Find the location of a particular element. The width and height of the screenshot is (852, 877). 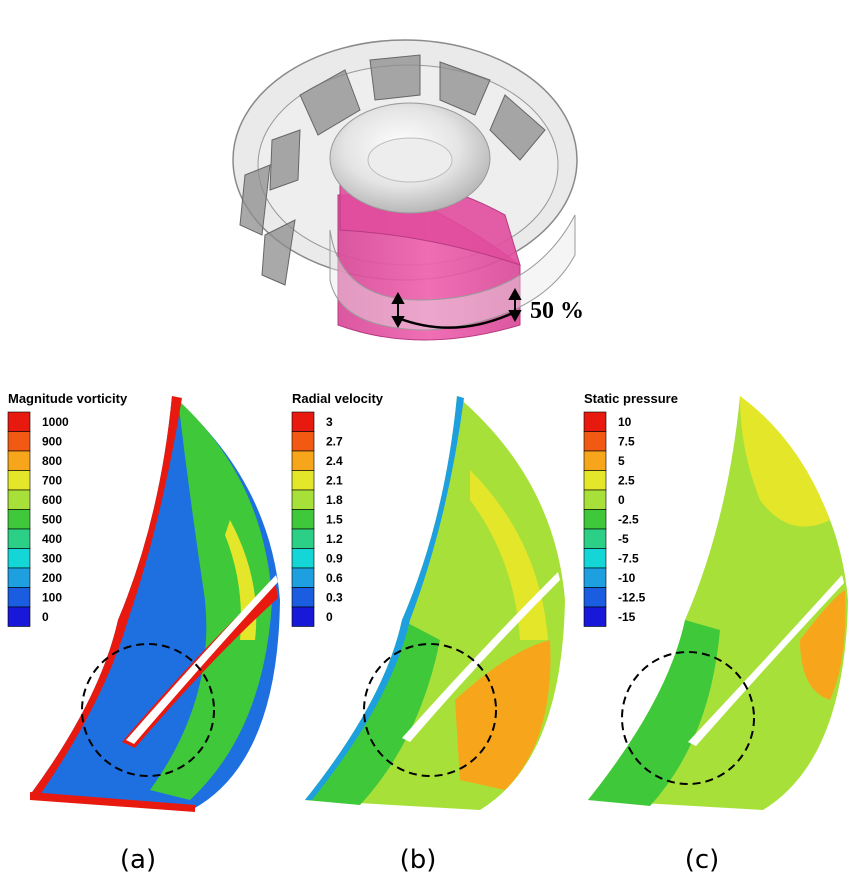

legend-level-label: 200 is located at coordinates (52, 578).